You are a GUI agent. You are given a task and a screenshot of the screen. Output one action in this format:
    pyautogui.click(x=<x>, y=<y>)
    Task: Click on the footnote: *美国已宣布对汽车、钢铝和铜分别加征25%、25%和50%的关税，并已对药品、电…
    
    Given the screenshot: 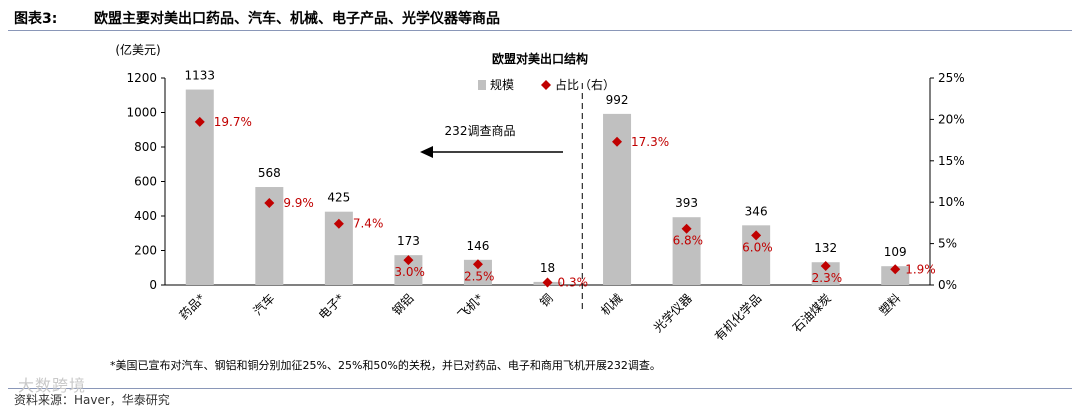 What is the action you would take?
    pyautogui.click(x=385, y=365)
    